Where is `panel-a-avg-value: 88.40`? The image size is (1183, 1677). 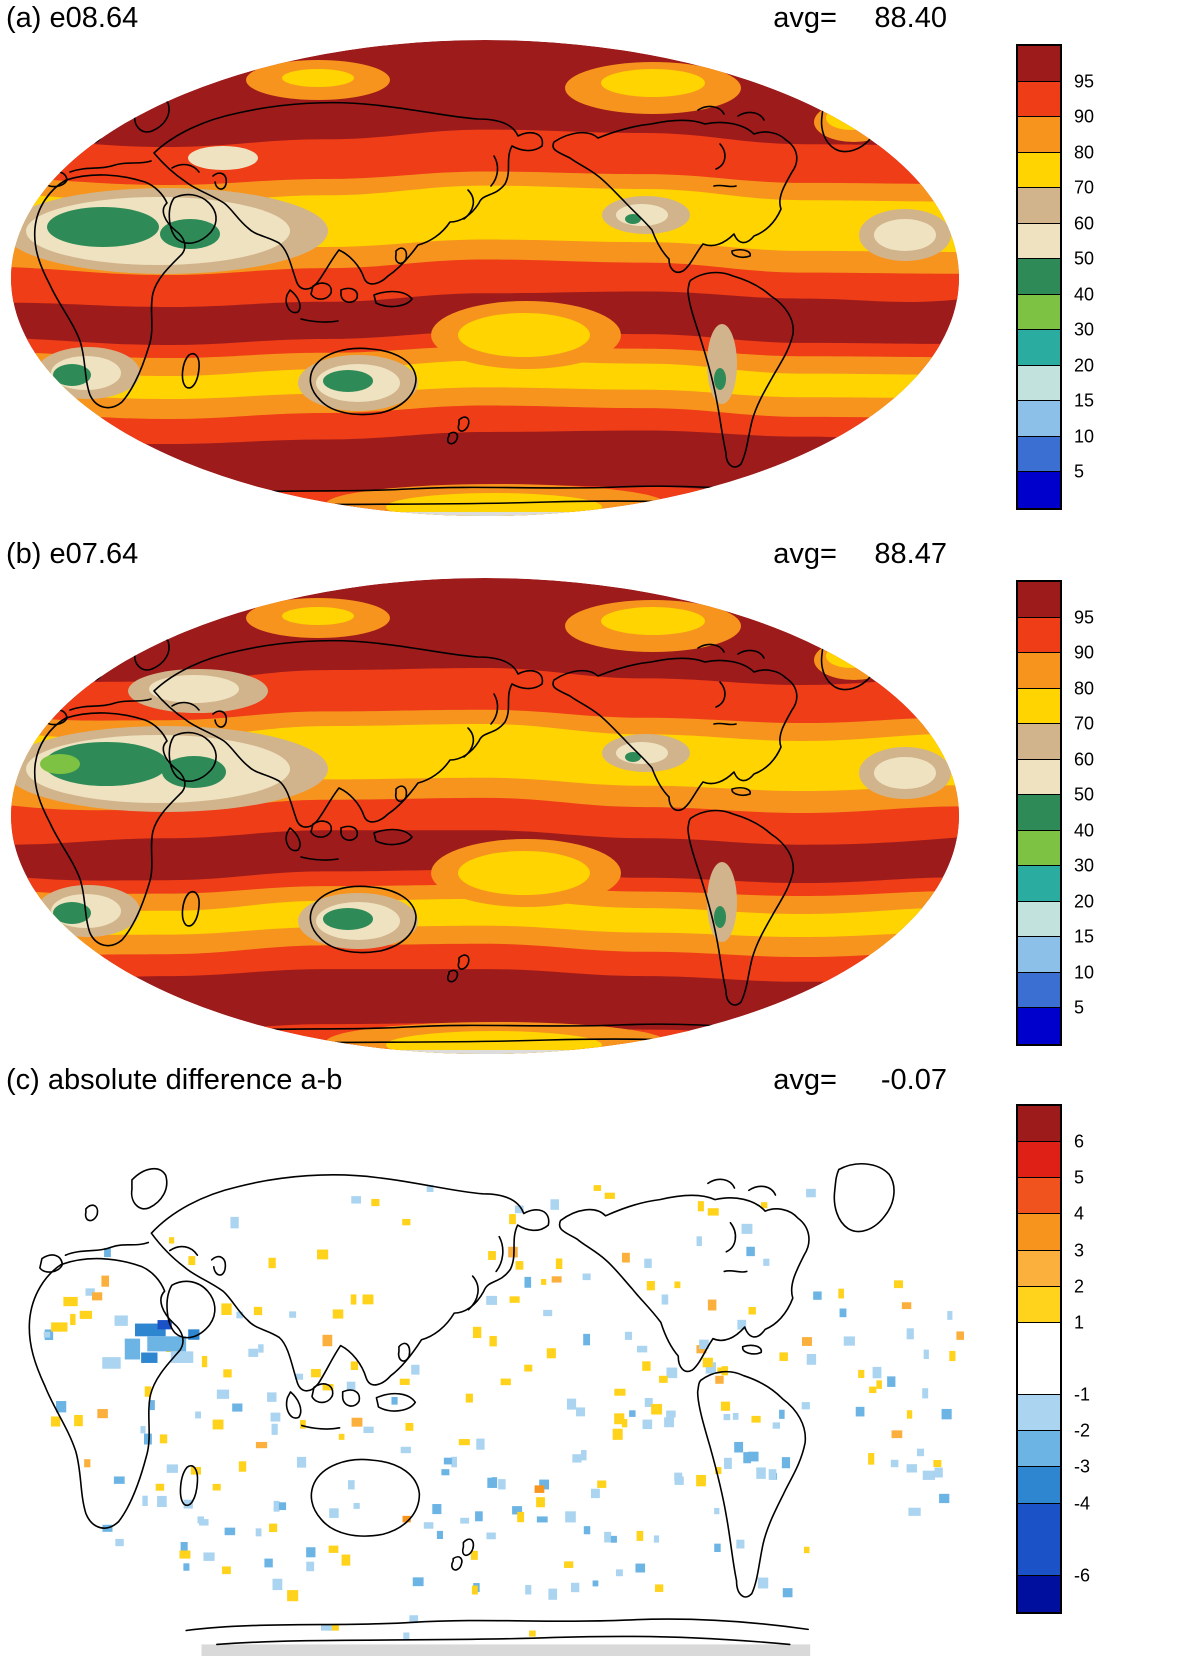
panel-a-avg-value: 88.40 is located at coordinates (910, 18).